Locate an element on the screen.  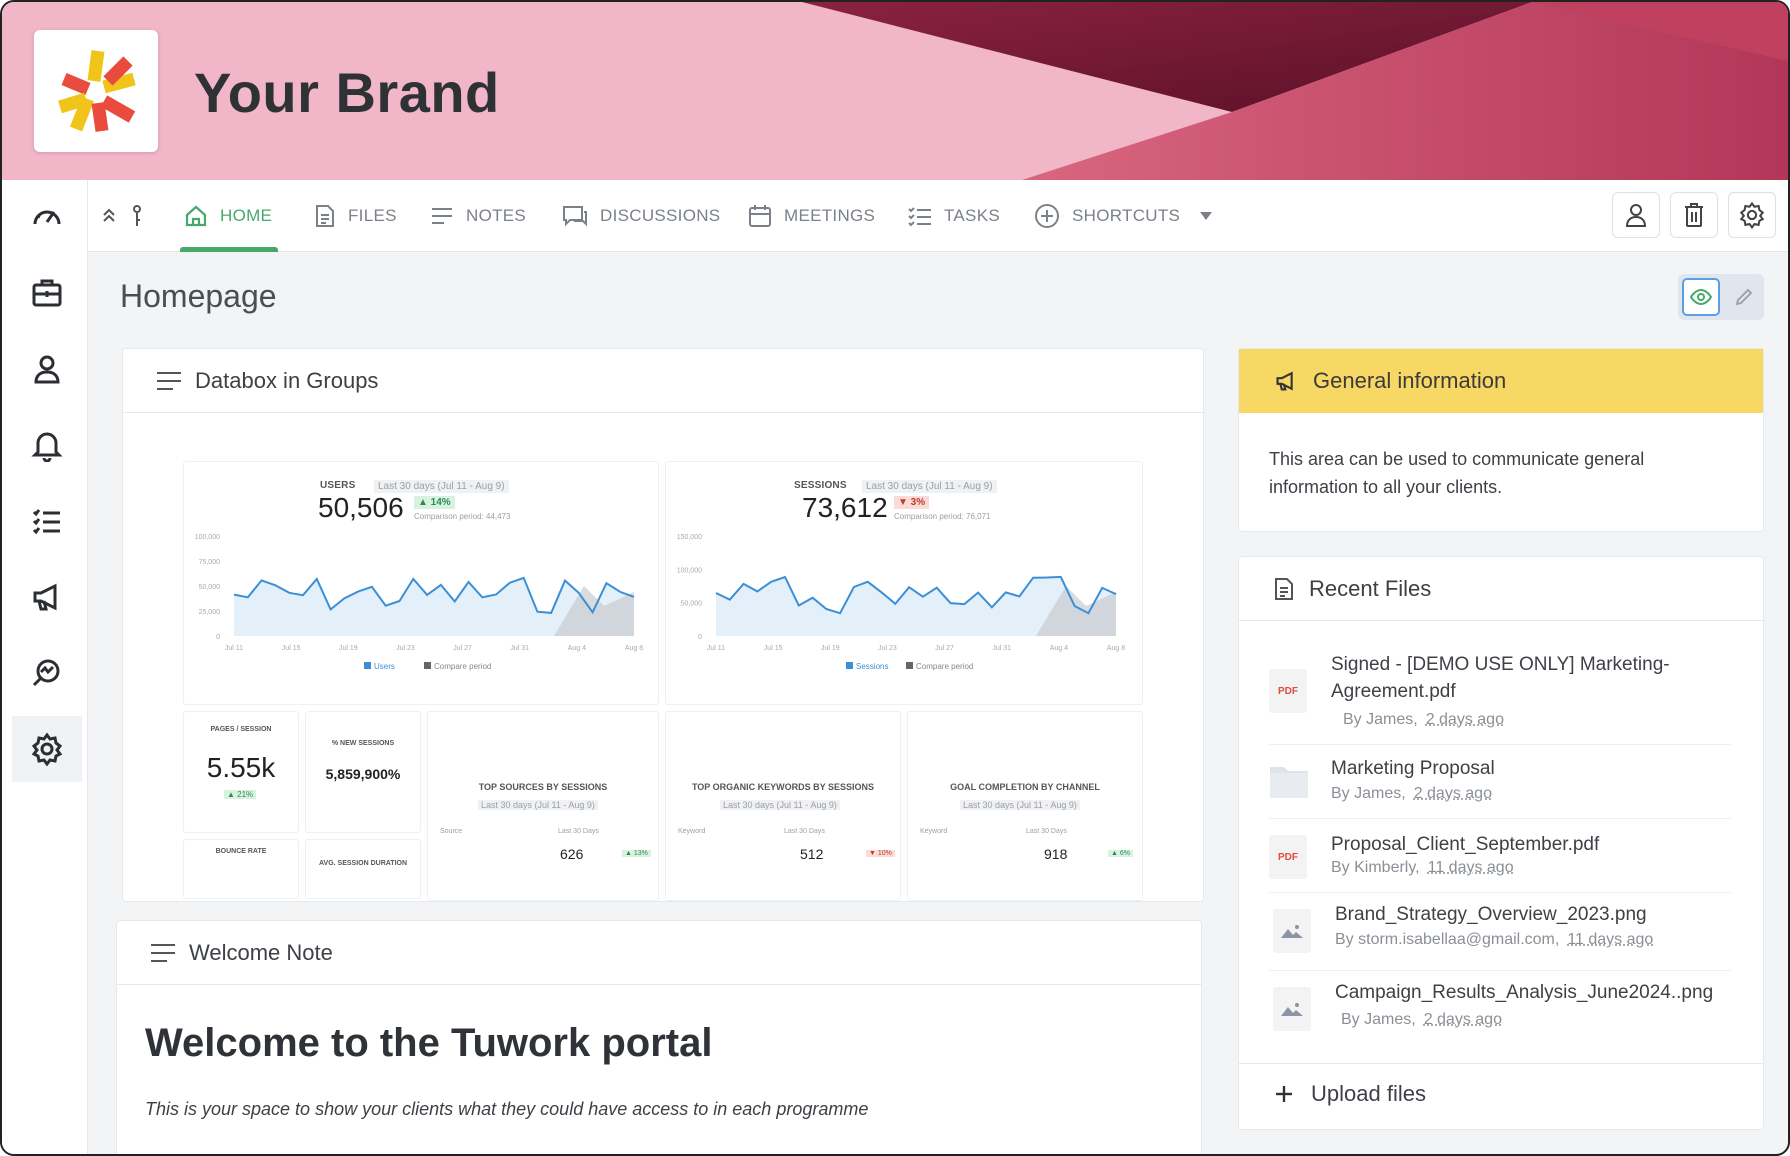
x-tick-label: Jul 23 is located at coordinates (887, 648).